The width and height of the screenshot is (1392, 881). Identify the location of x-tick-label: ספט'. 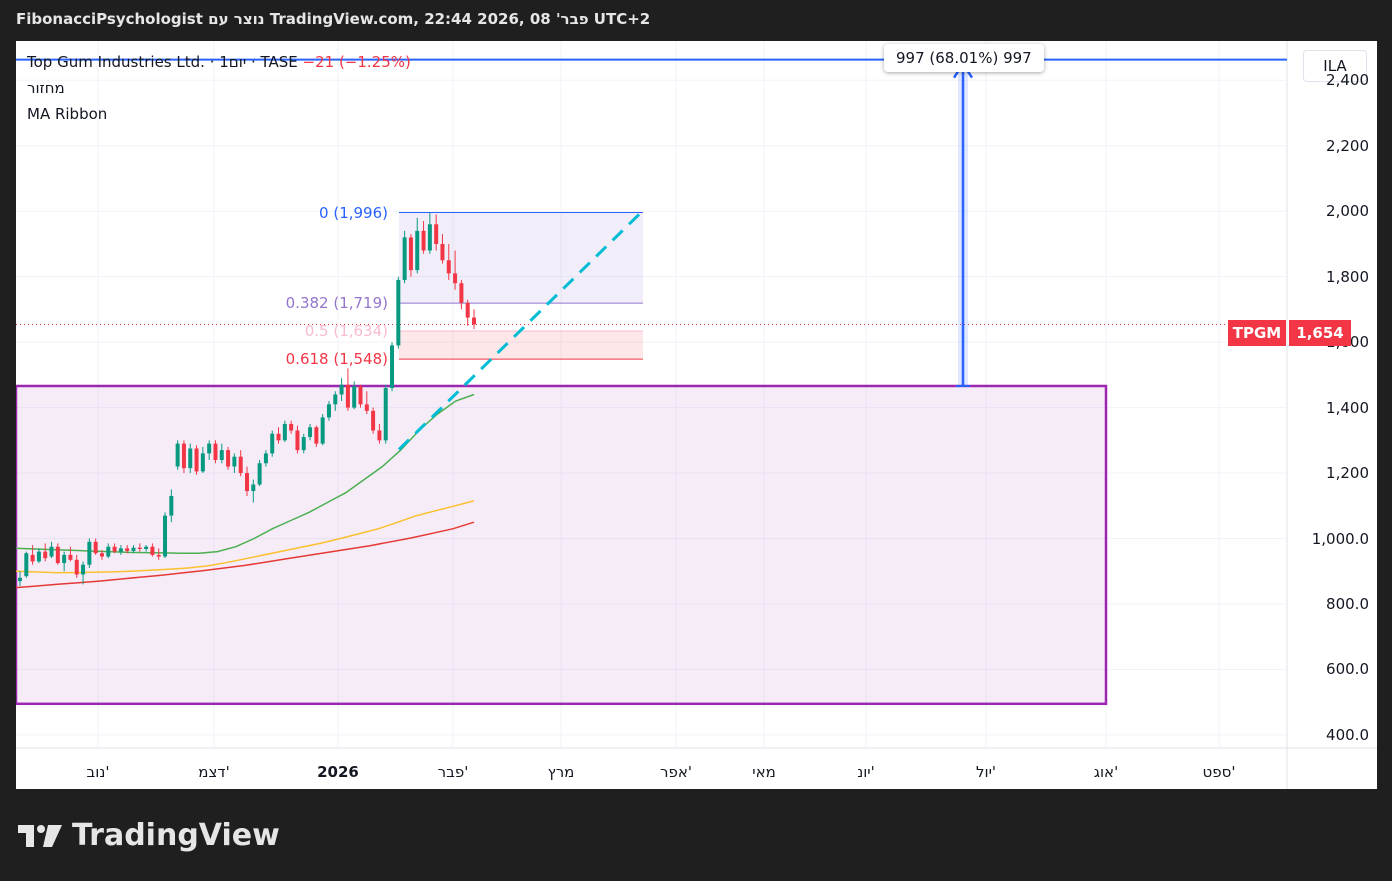
(1219, 772).